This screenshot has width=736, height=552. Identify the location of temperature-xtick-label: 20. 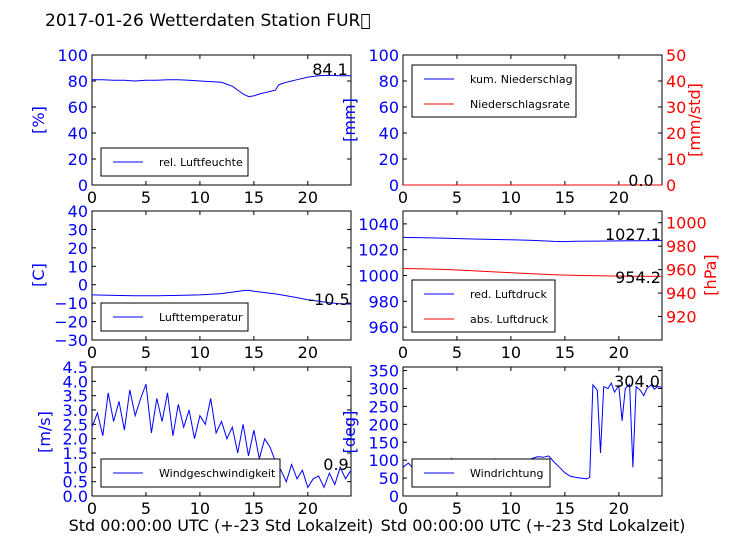
(308, 352).